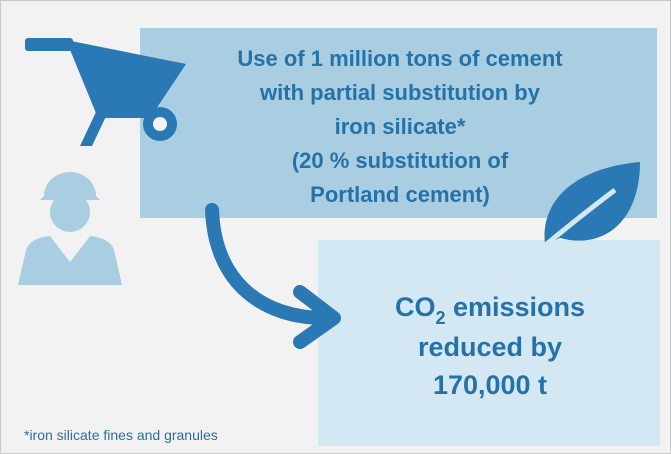 This screenshot has width=671, height=454. Describe the element at coordinates (515, 307) in the screenshot. I see `result-rest: emissions` at that location.